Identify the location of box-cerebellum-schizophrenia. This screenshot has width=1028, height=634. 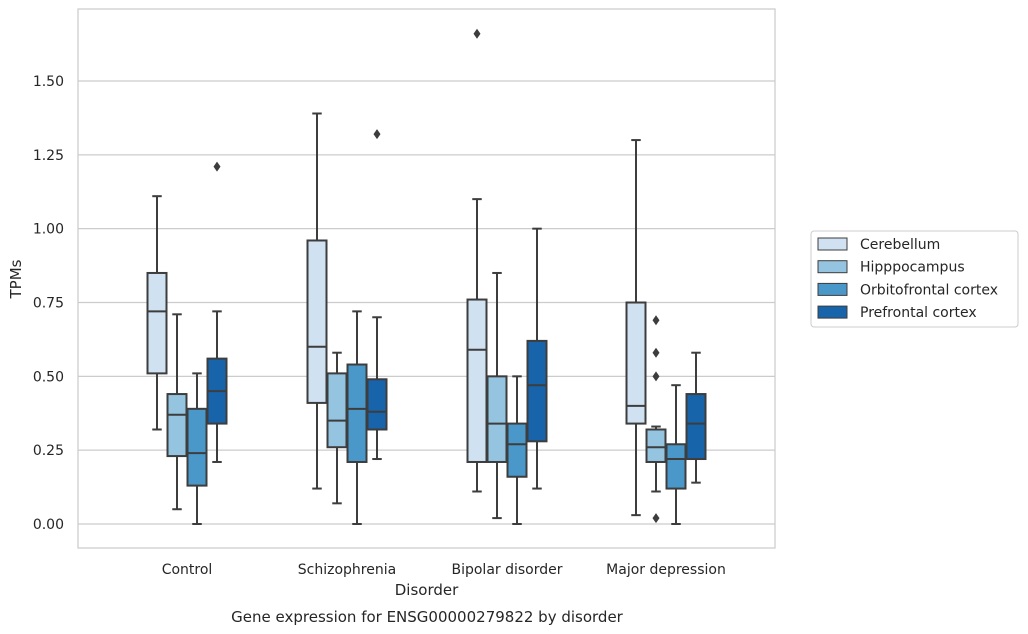
(317, 301).